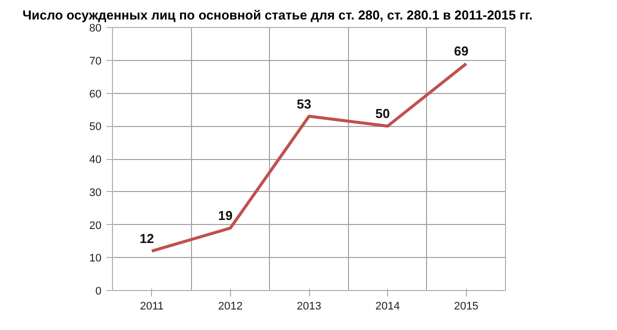 The width and height of the screenshot is (617, 330). Describe the element at coordinates (95, 258) in the screenshot. I see `y-tick-label: 10` at that location.